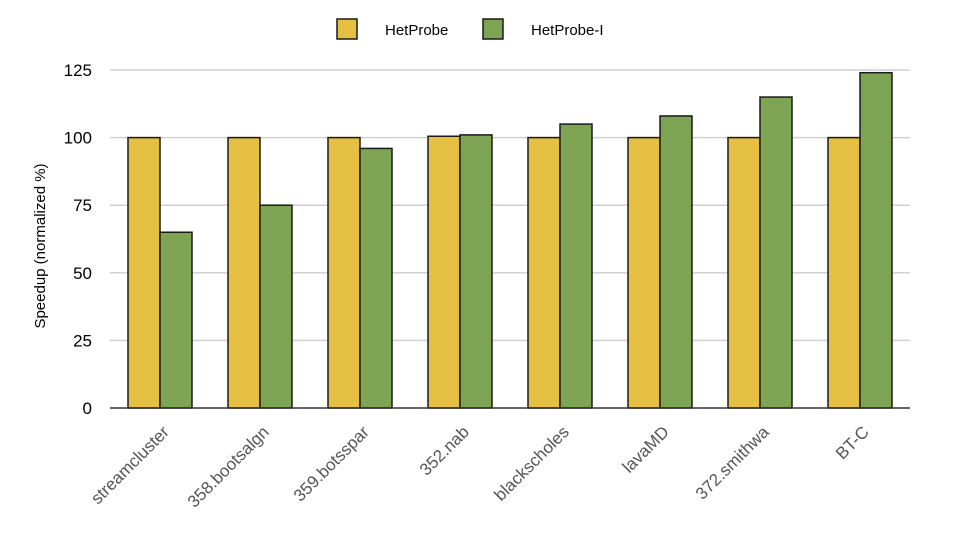 The image size is (956, 549). Describe the element at coordinates (576, 266) in the screenshot. I see `bar-hetprobe-i-blackscholes` at that location.